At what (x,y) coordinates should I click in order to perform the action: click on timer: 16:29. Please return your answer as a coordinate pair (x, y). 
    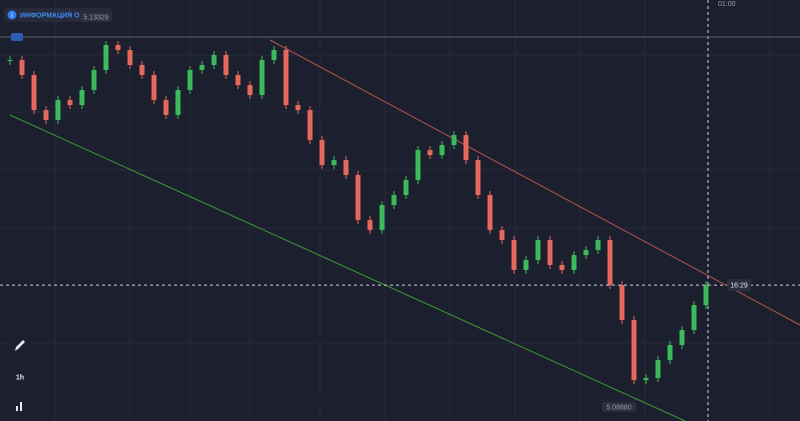
    Looking at the image, I should click on (739, 285).